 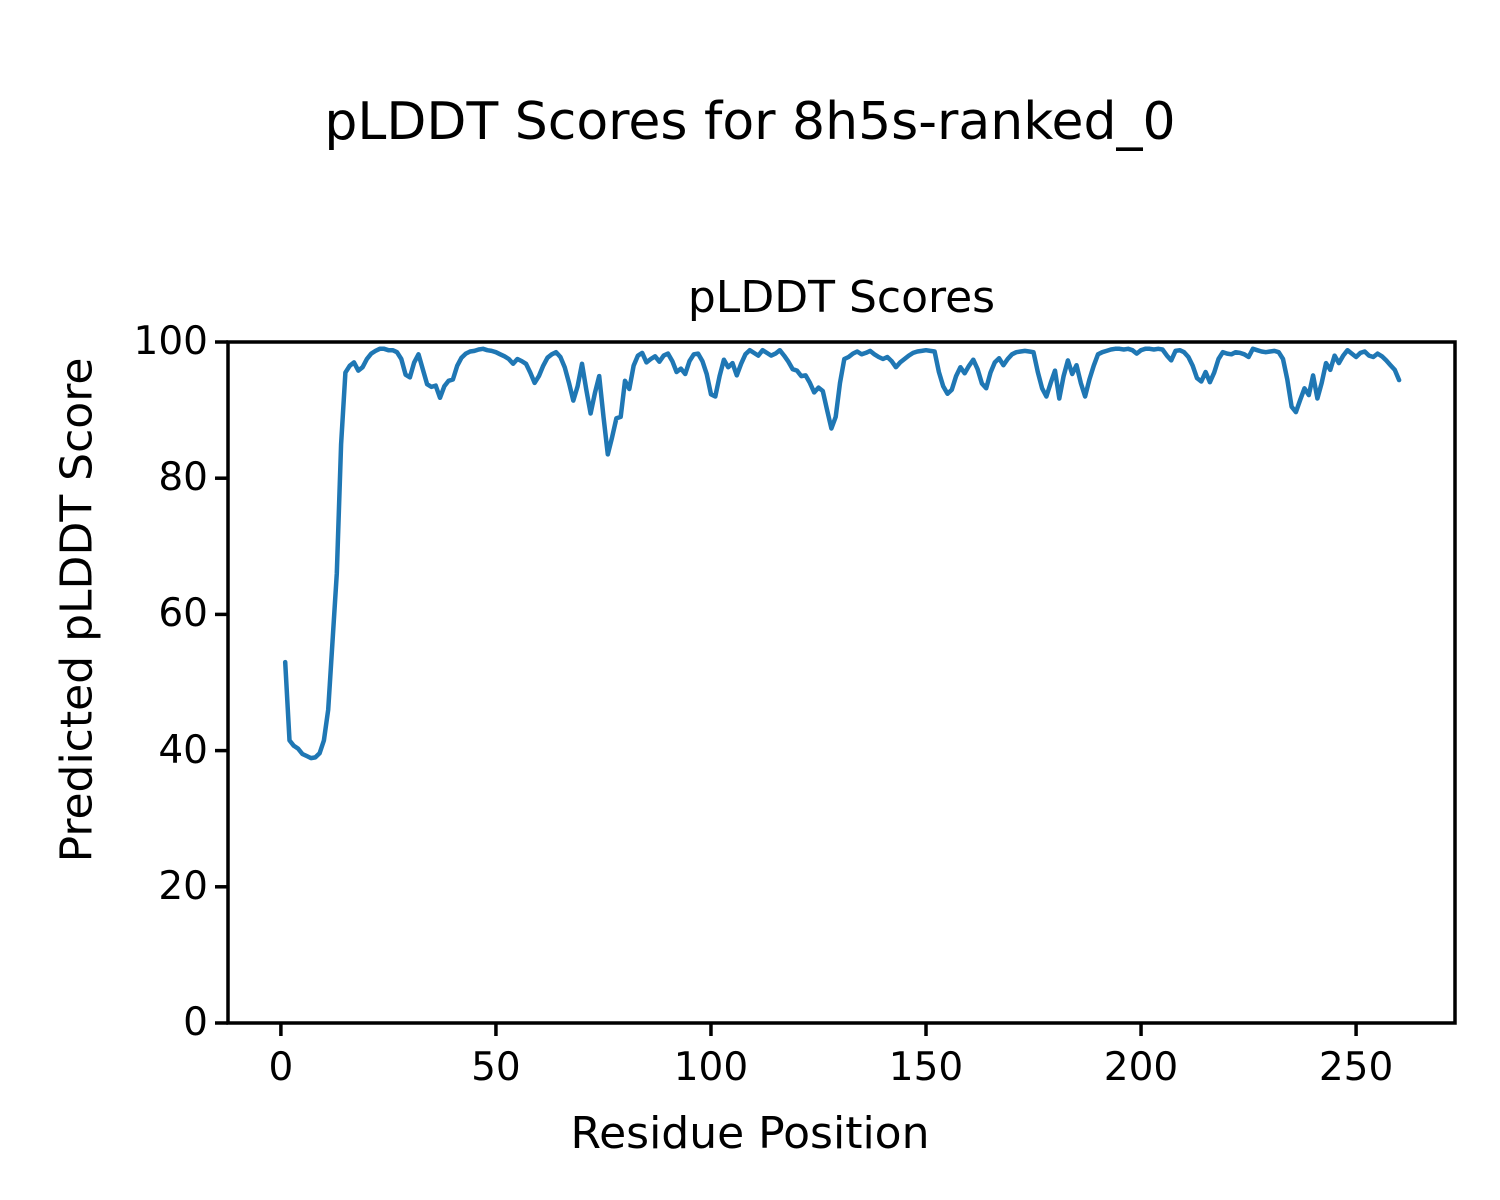 What do you see at coordinates (750, 1133) in the screenshot?
I see `x-axis-label: Residue Position` at bounding box center [750, 1133].